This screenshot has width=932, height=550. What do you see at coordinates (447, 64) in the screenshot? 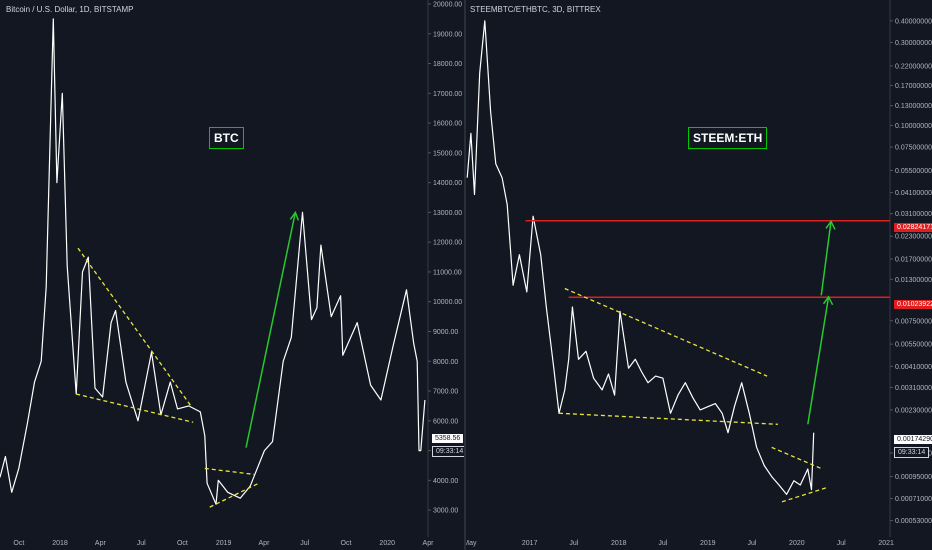
I see `btc-y-tick-label: 18000.00` at bounding box center [447, 64].